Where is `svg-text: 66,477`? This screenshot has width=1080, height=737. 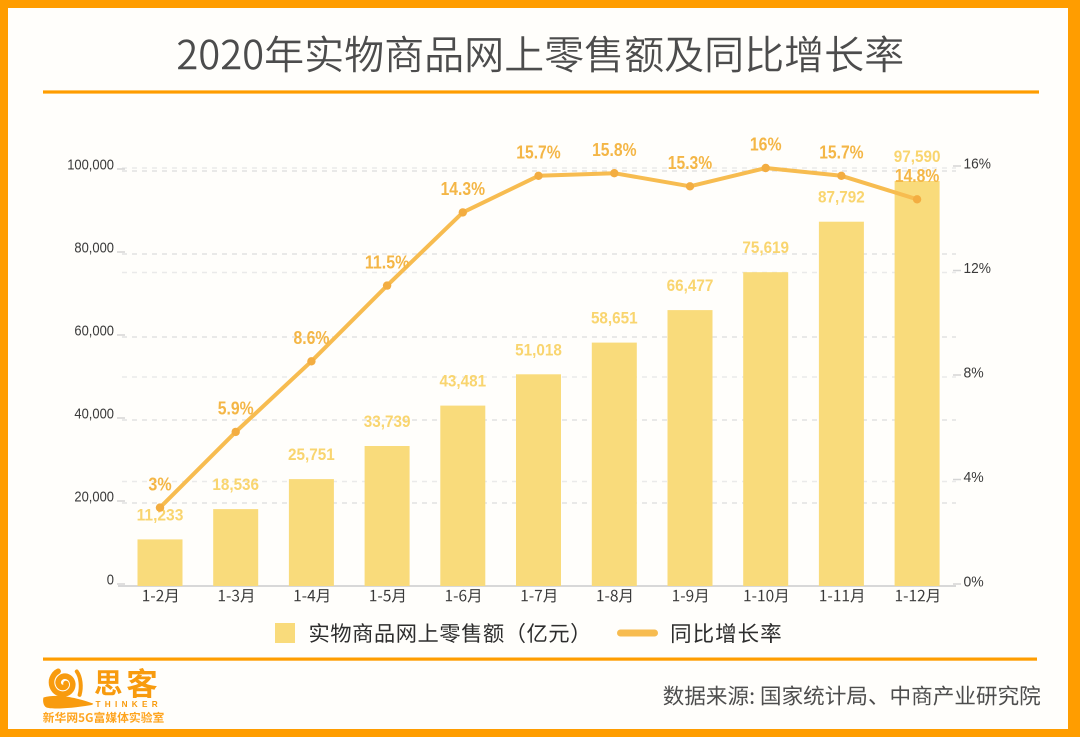
svg-text: 66,477 is located at coordinates (690, 285).